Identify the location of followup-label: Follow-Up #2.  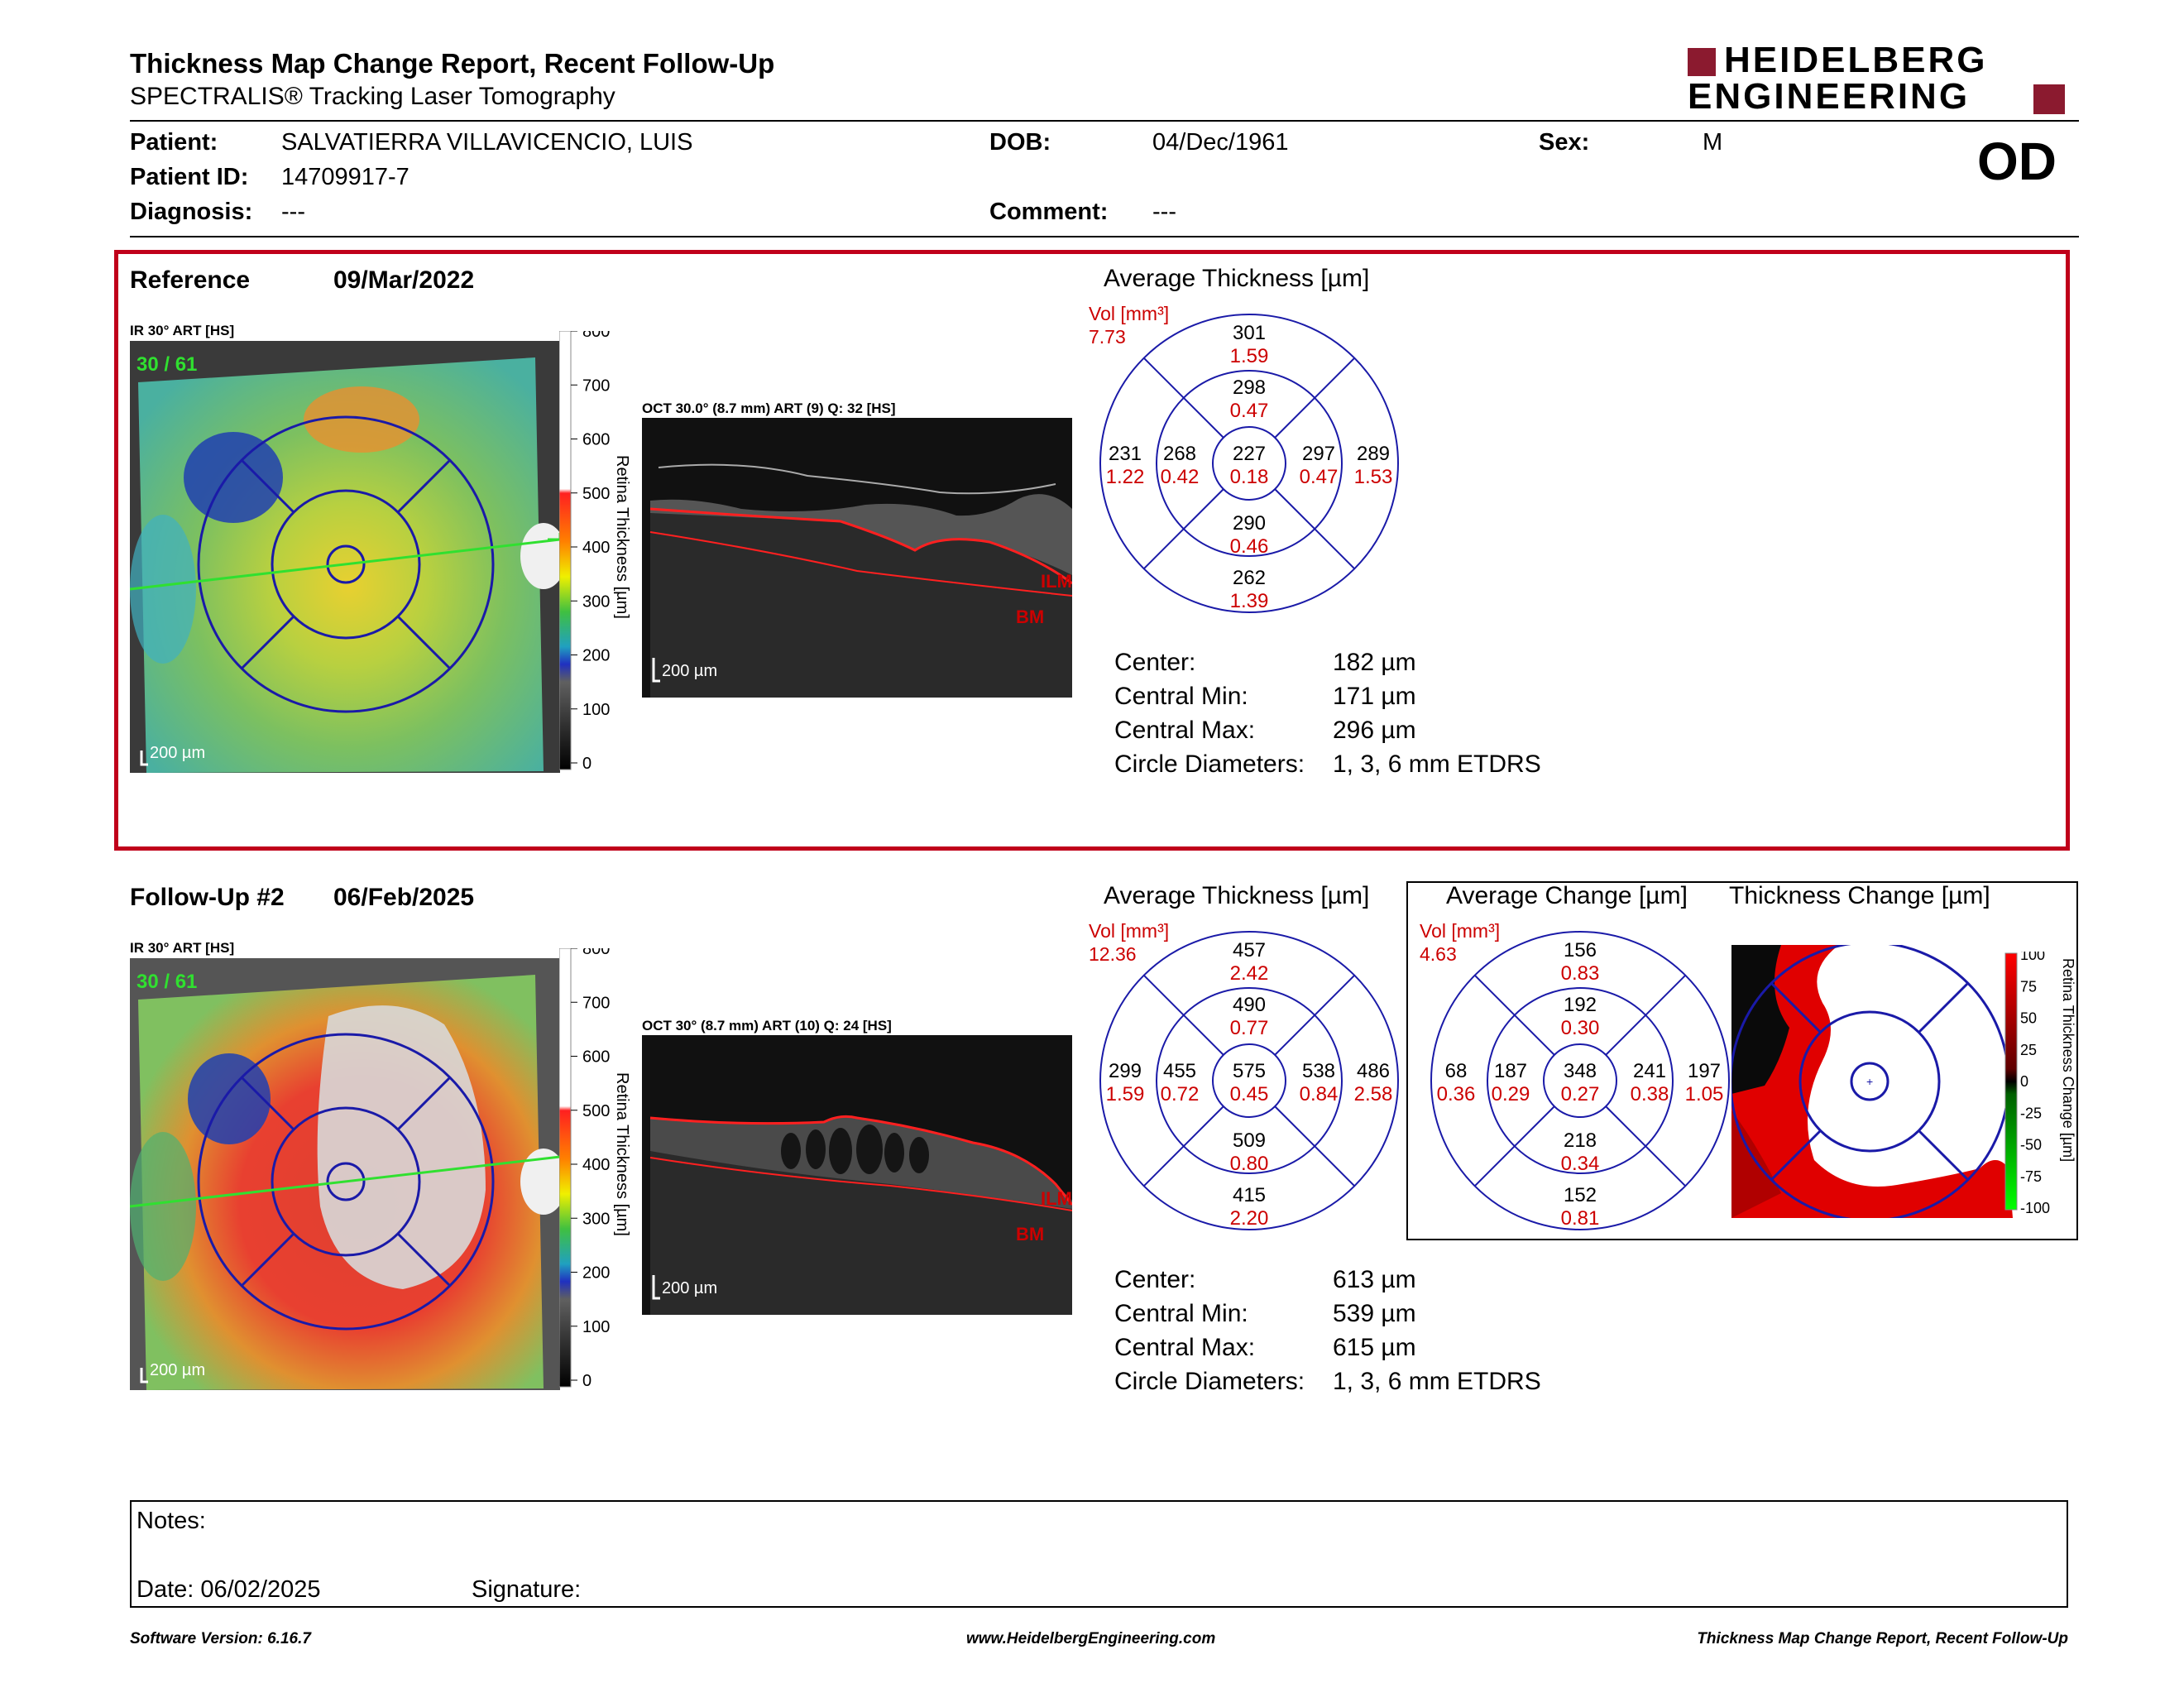
(207, 897).